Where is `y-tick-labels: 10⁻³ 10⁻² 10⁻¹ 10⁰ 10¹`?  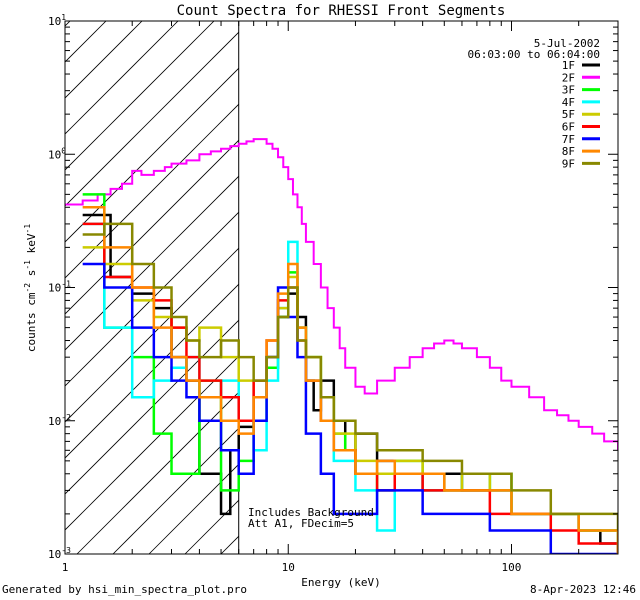
y-tick-labels: 10⁻³ 10⁻² 10⁻¹ 10⁰ 10¹ is located at coordinates (59, 287).